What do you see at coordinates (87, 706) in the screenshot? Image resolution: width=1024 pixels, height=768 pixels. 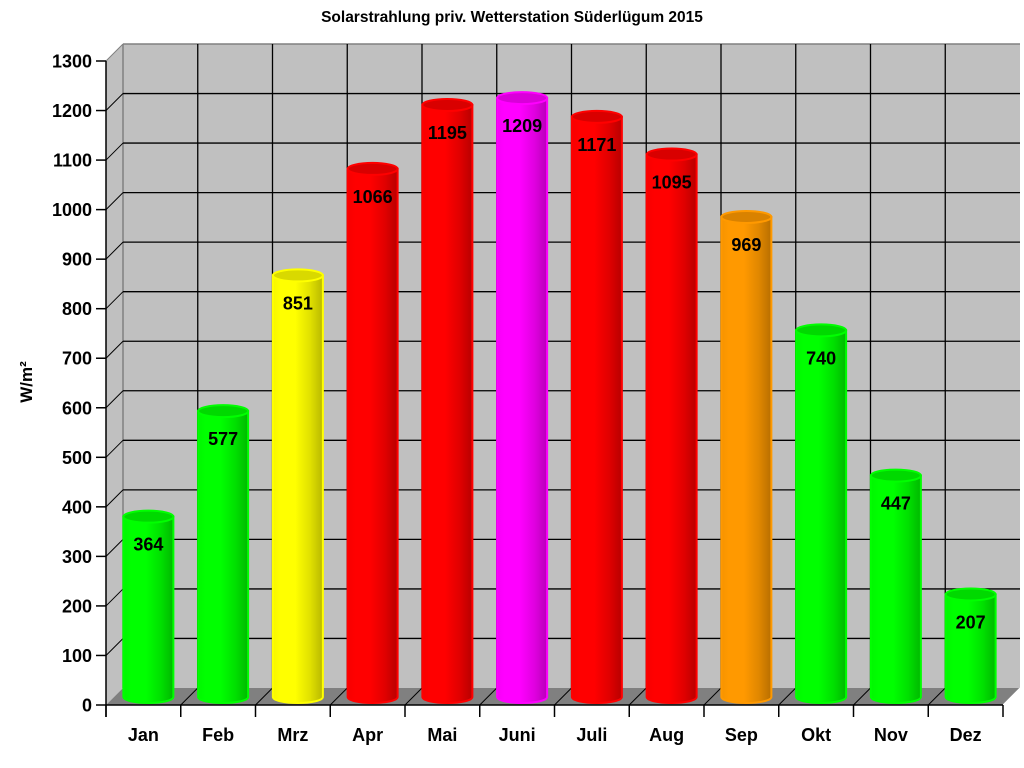 I see `y-tick-label: 0` at bounding box center [87, 706].